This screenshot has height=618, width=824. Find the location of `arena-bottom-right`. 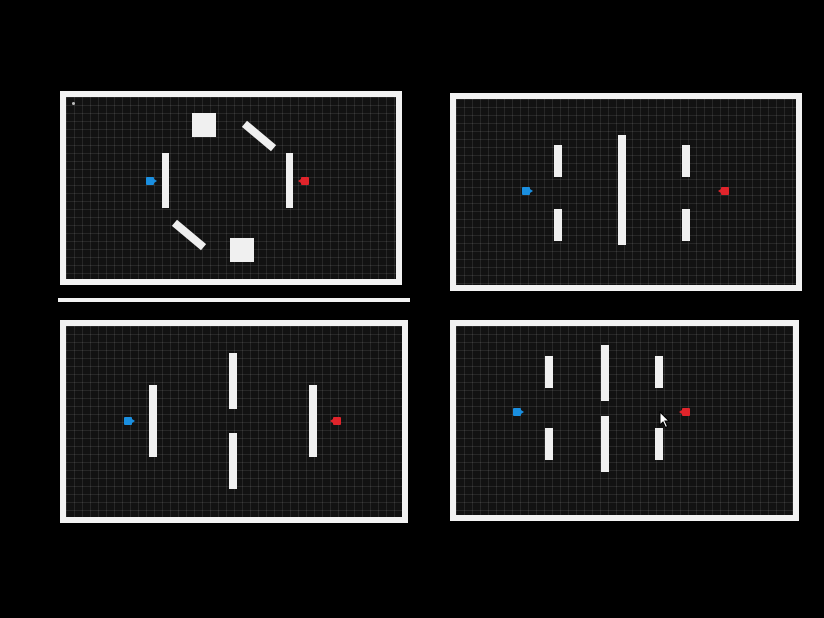

arena-bottom-right is located at coordinates (624, 420).